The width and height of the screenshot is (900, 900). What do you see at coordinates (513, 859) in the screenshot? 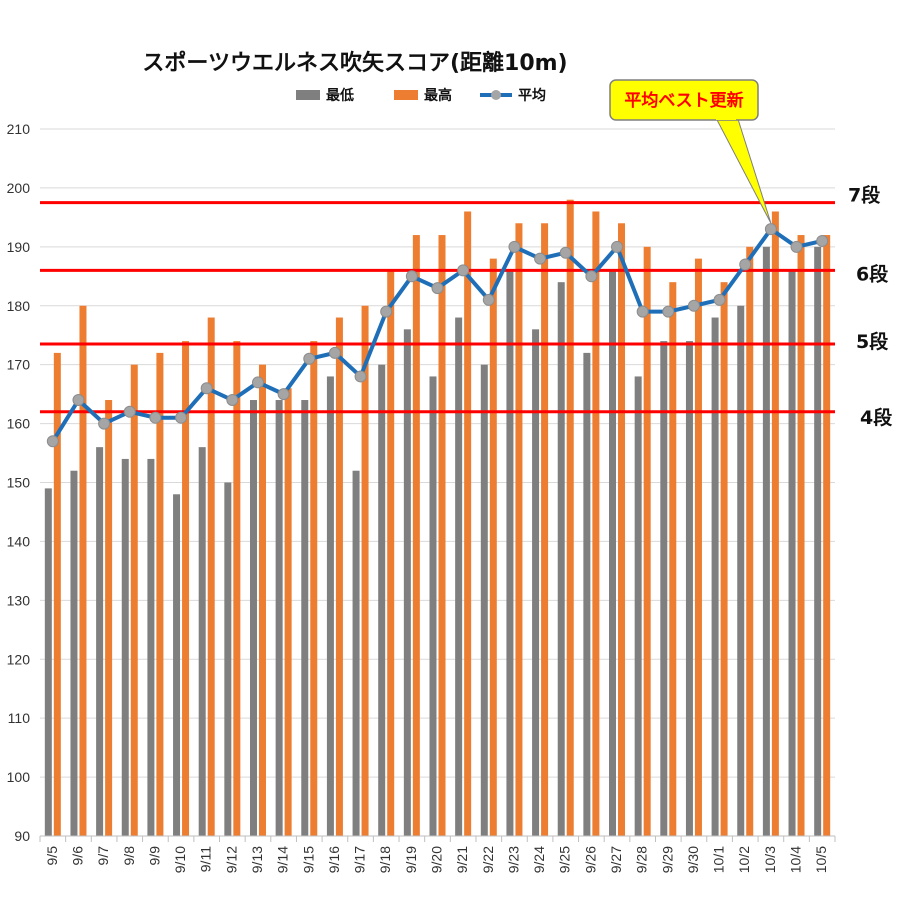
I see `x-tick-label: 9/23` at bounding box center [513, 859].